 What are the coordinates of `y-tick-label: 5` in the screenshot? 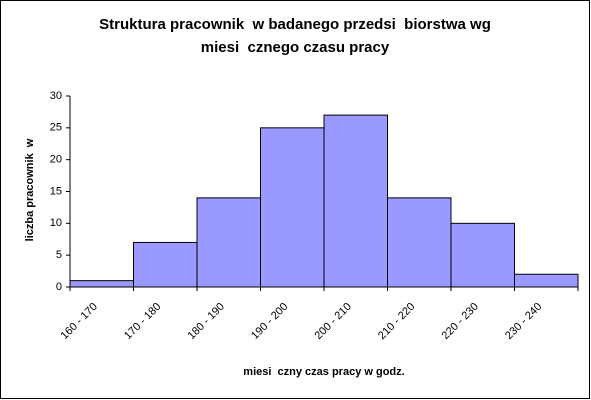 It's located at (59, 255).